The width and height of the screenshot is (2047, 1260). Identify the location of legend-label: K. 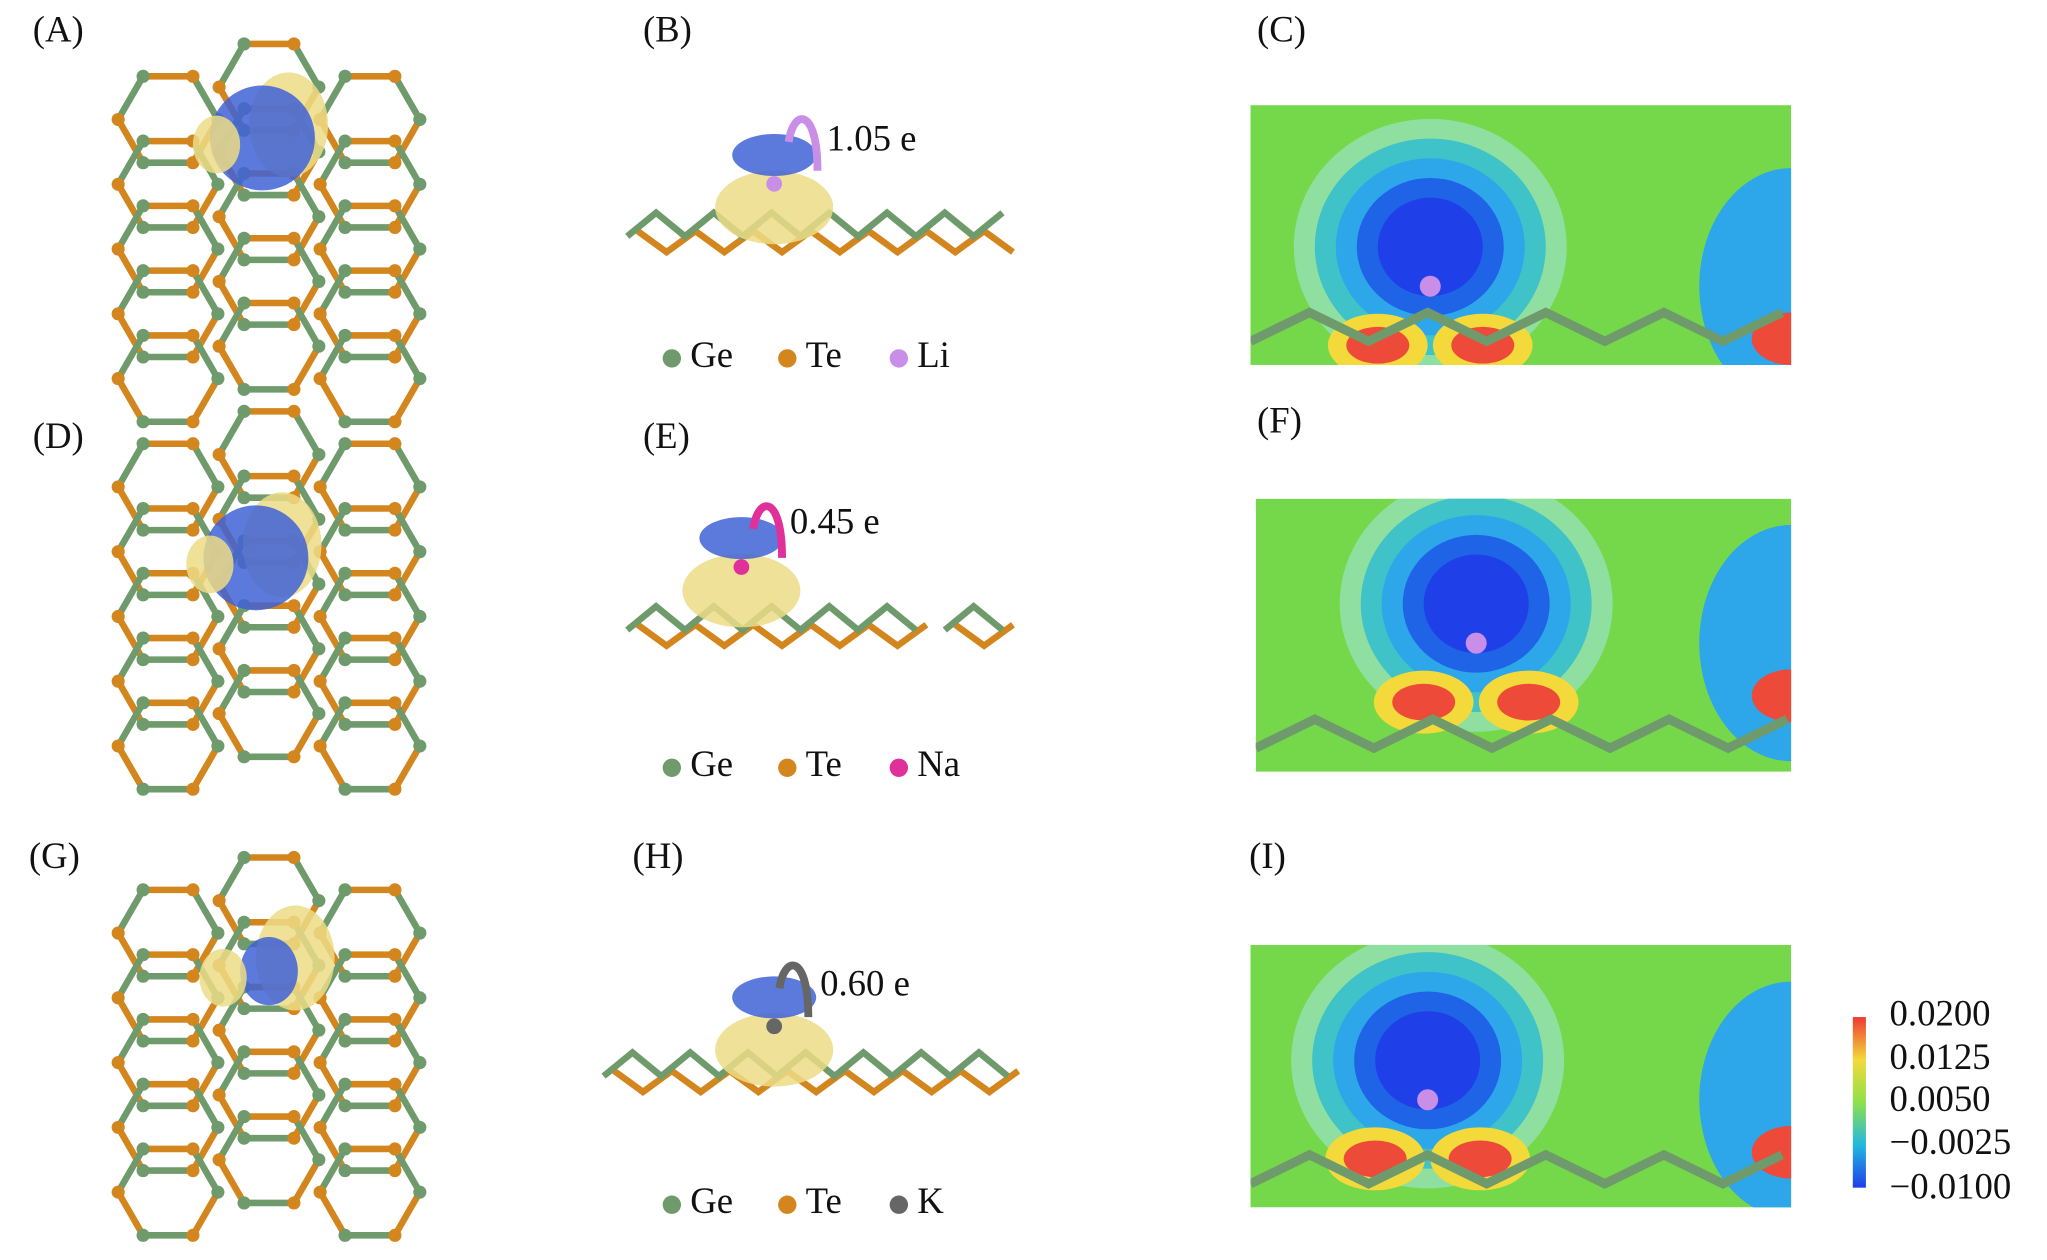
(930, 1200).